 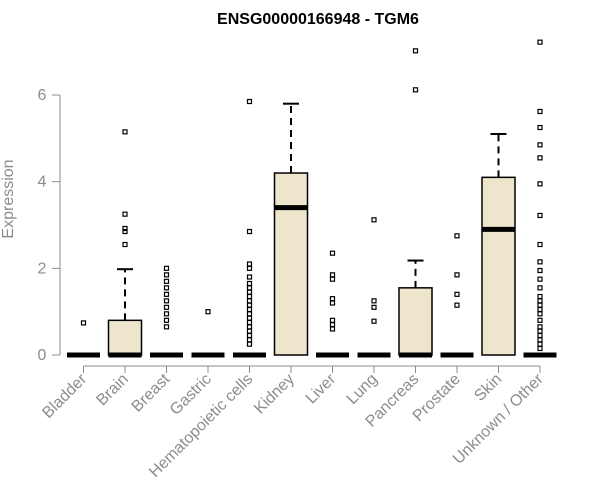 I want to click on x-tick-label: Skin, so click(x=488, y=388).